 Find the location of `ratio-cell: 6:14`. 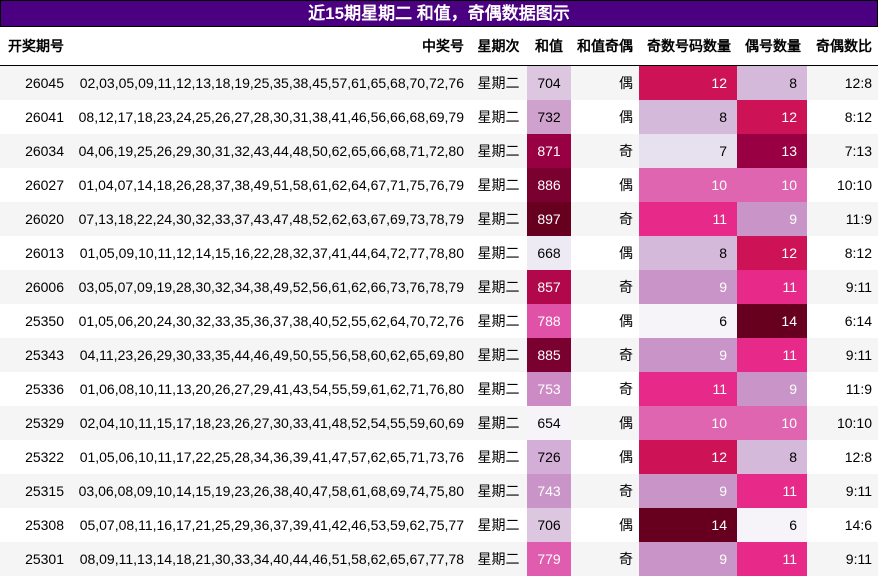

ratio-cell: 6:14 is located at coordinates (842, 321).